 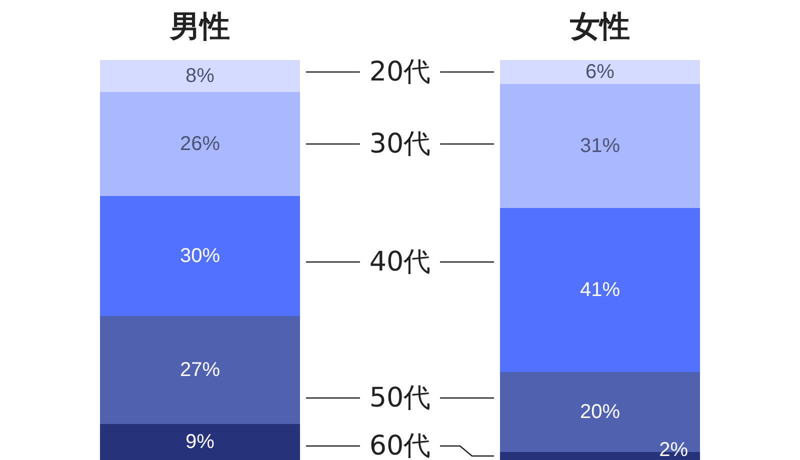 I want to click on data-label: 41%, so click(x=600, y=290).